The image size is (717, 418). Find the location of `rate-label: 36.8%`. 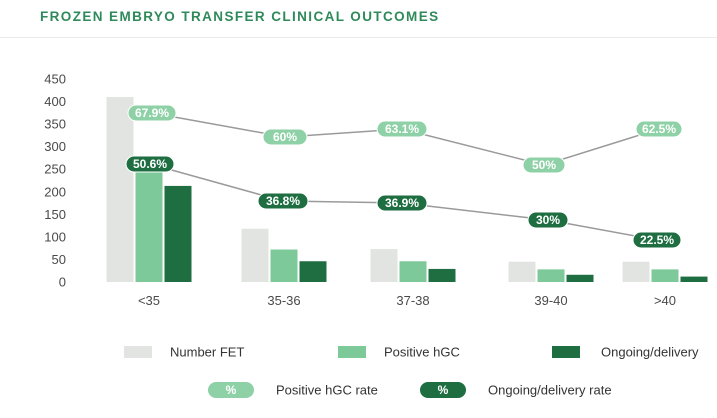

rate-label: 36.8% is located at coordinates (283, 201).